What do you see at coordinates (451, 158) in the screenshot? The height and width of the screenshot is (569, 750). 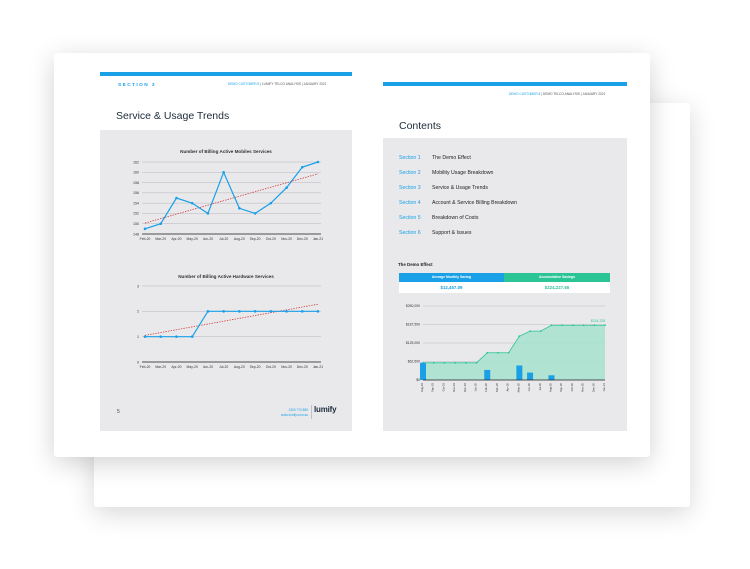 I see `toc-section-name: The Demo Effect` at bounding box center [451, 158].